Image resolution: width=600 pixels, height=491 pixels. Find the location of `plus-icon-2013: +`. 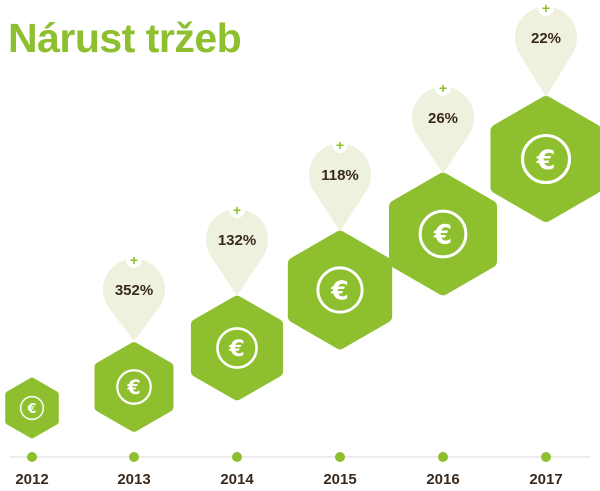

plus-icon-2013: + is located at coordinates (134, 260).